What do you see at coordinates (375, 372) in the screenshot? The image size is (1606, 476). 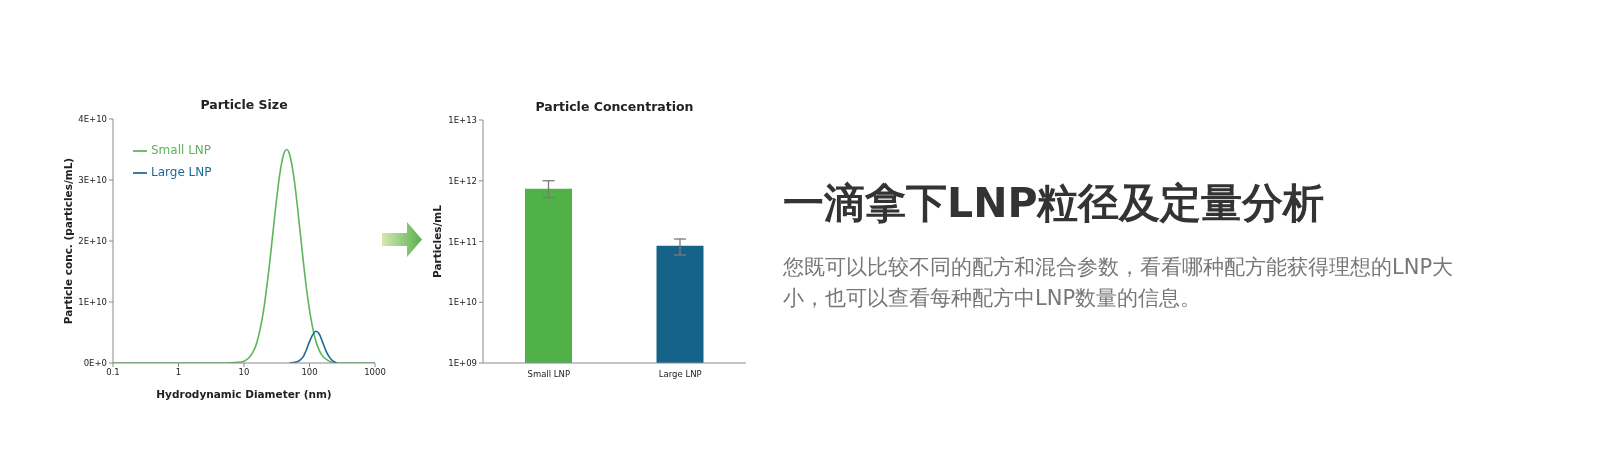 I see `x-tick-label: 1000` at bounding box center [375, 372].